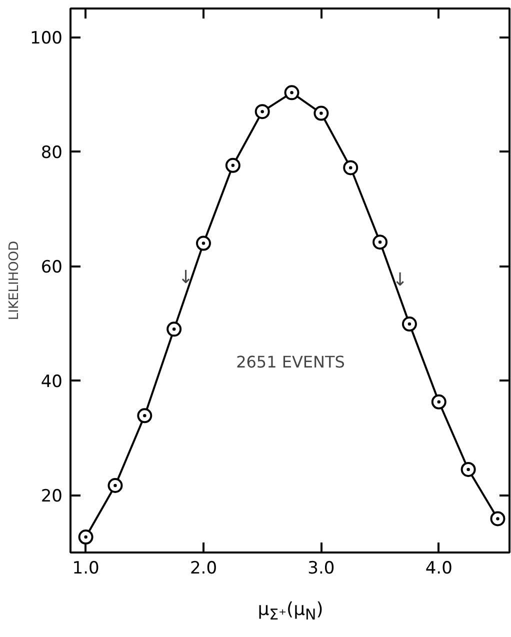 Image resolution: width=511 pixels, height=637 pixels. I want to click on y-axis-title: LIKELIHOOD, so click(14, 280).